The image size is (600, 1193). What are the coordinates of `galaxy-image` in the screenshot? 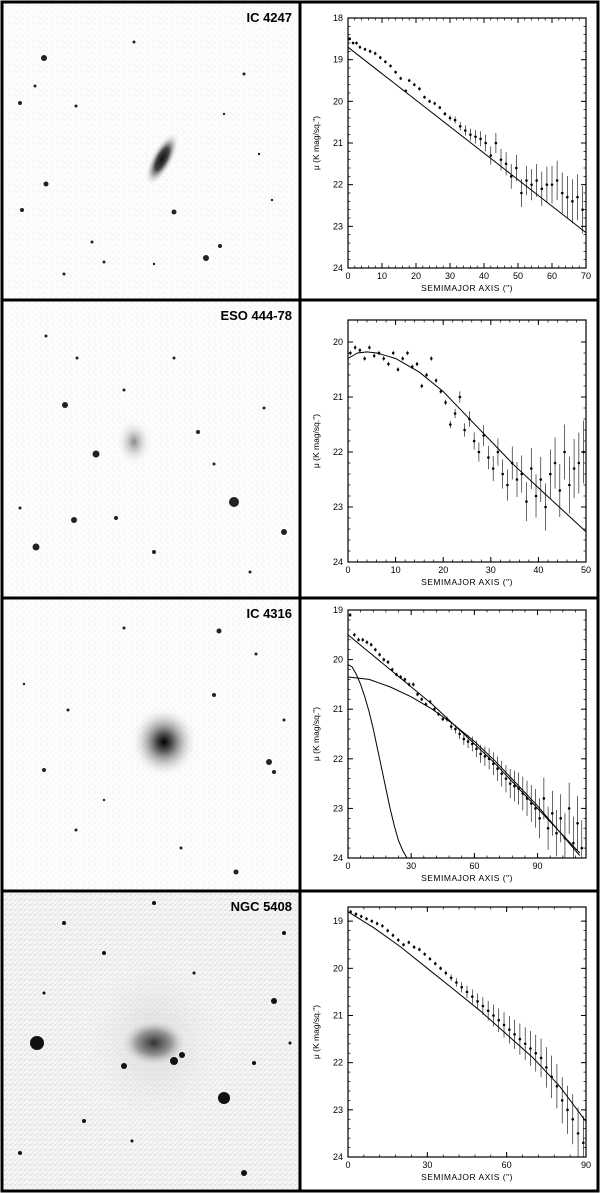 It's located at (152, 744).